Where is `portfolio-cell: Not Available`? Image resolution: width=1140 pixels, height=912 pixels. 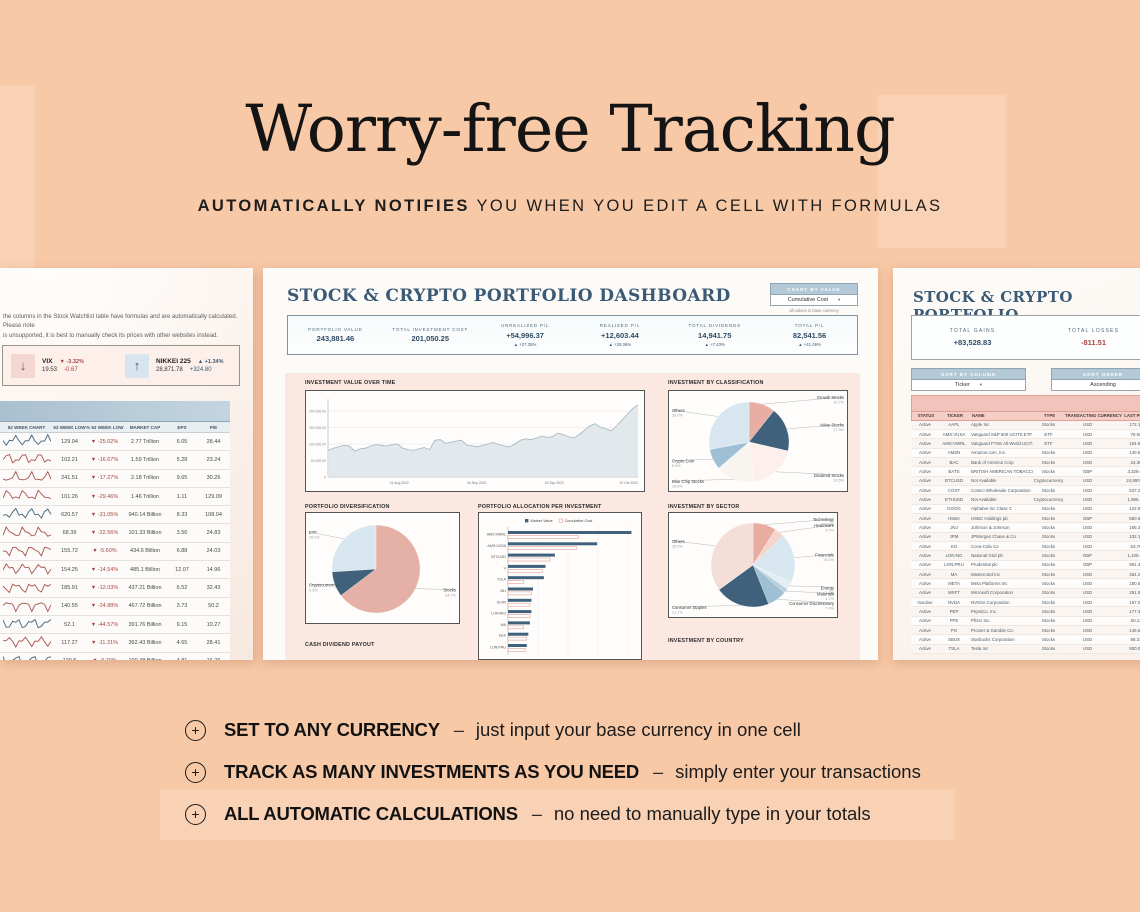
portfolio-cell: Not Available is located at coordinates (984, 499).